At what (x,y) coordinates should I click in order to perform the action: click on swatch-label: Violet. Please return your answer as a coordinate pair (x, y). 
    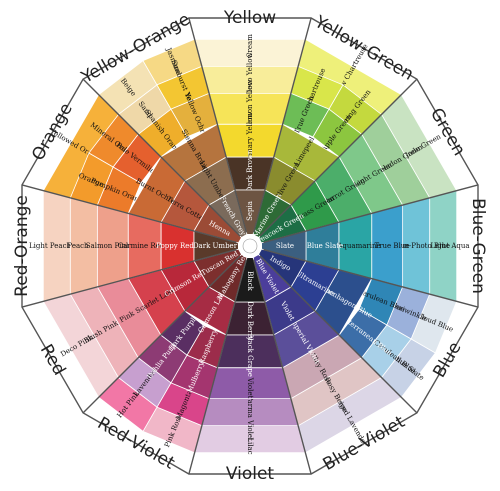
    Looking at the image, I should click on (250, 388).